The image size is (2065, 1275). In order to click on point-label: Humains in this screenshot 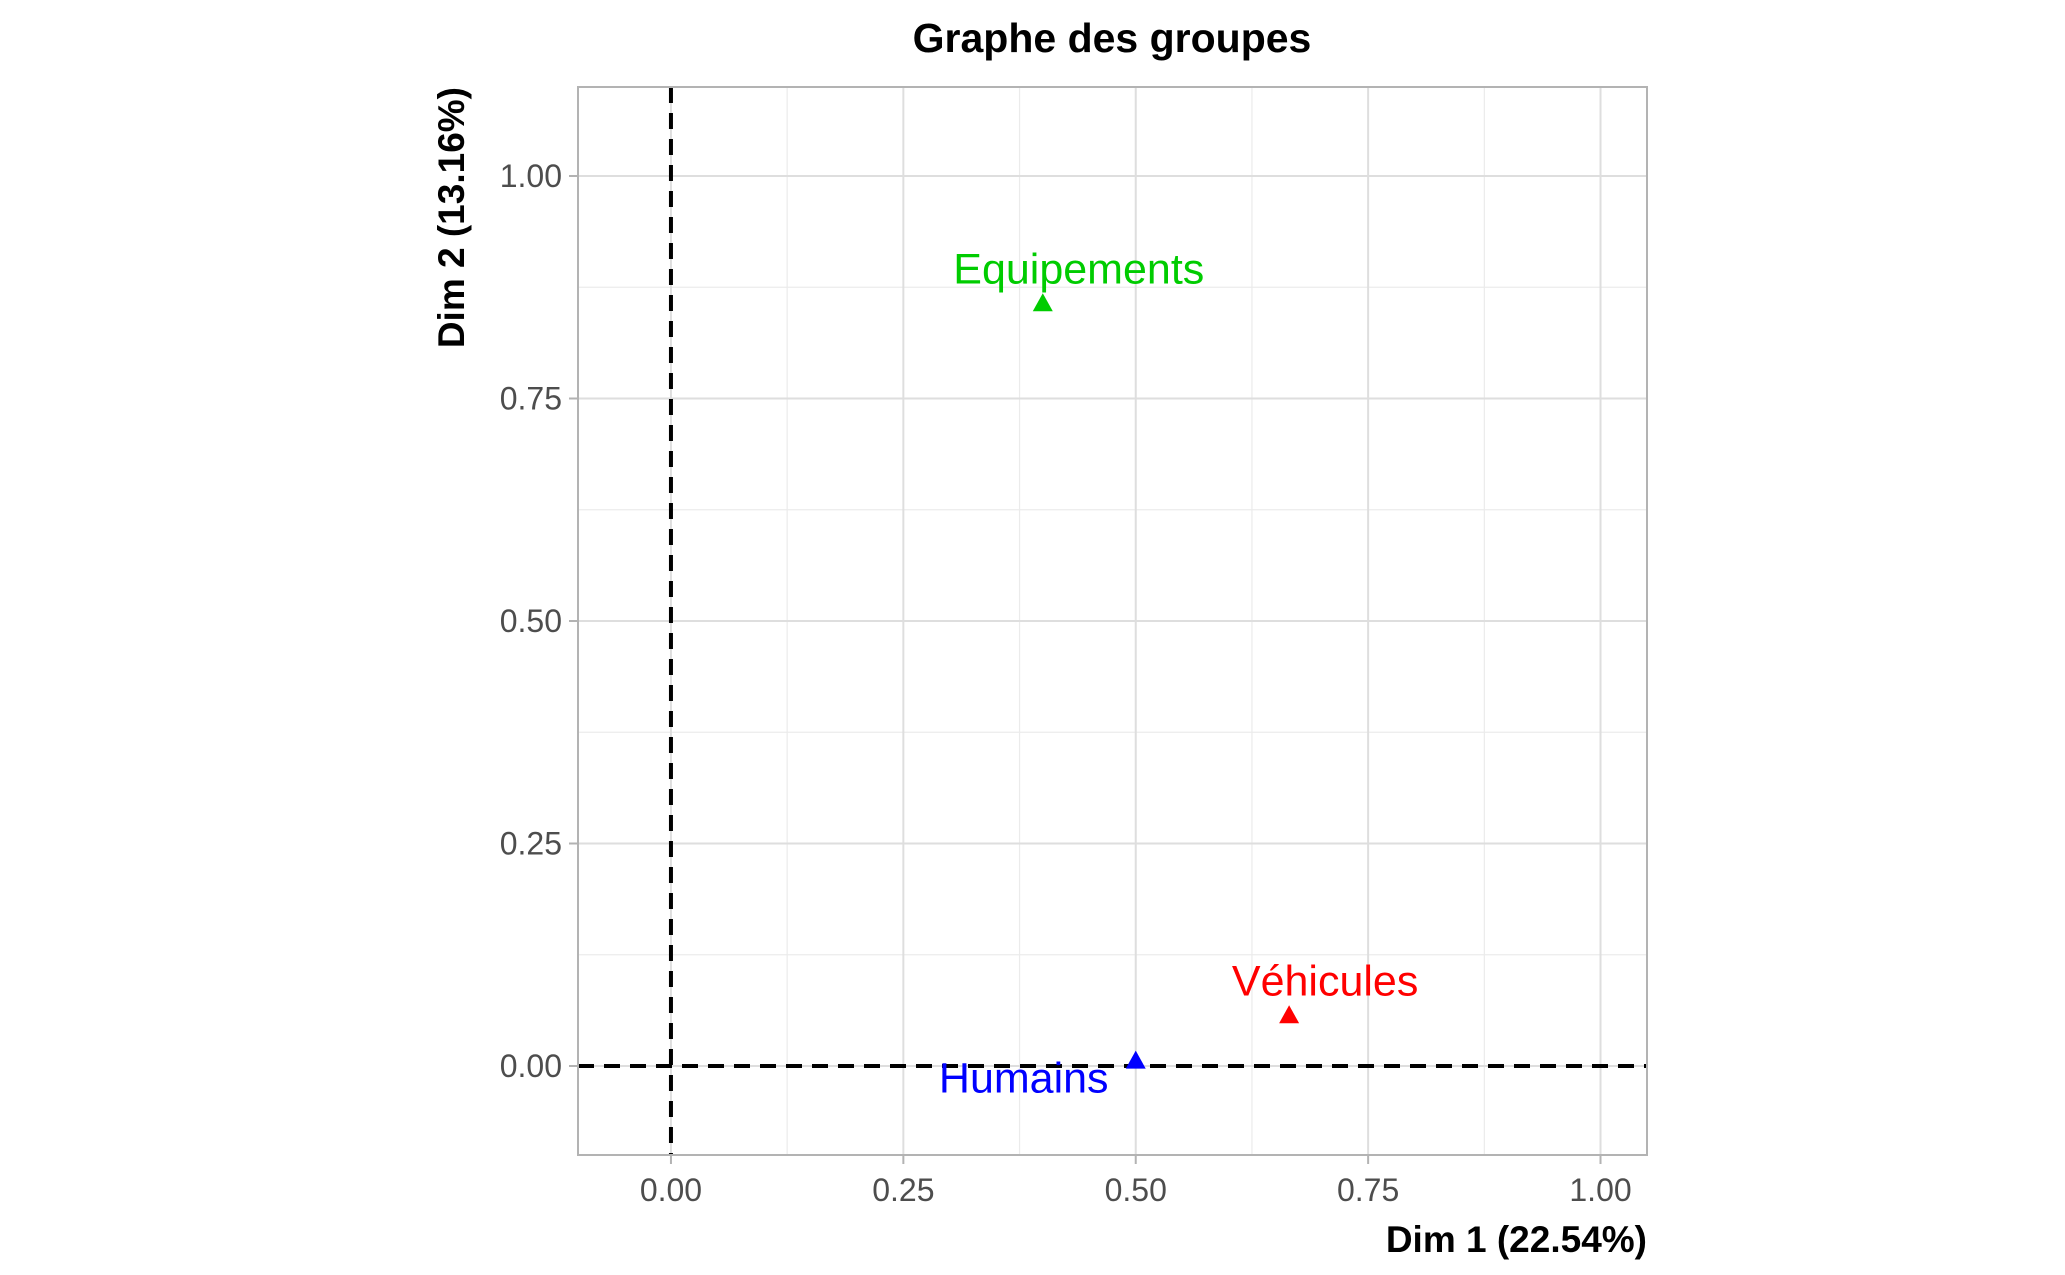, I will do `click(1024, 1079)`.